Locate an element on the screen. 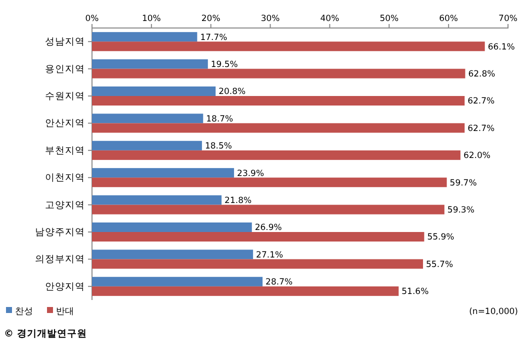 The width and height of the screenshot is (524, 343). text: (n=10,000) is located at coordinates (493, 311).